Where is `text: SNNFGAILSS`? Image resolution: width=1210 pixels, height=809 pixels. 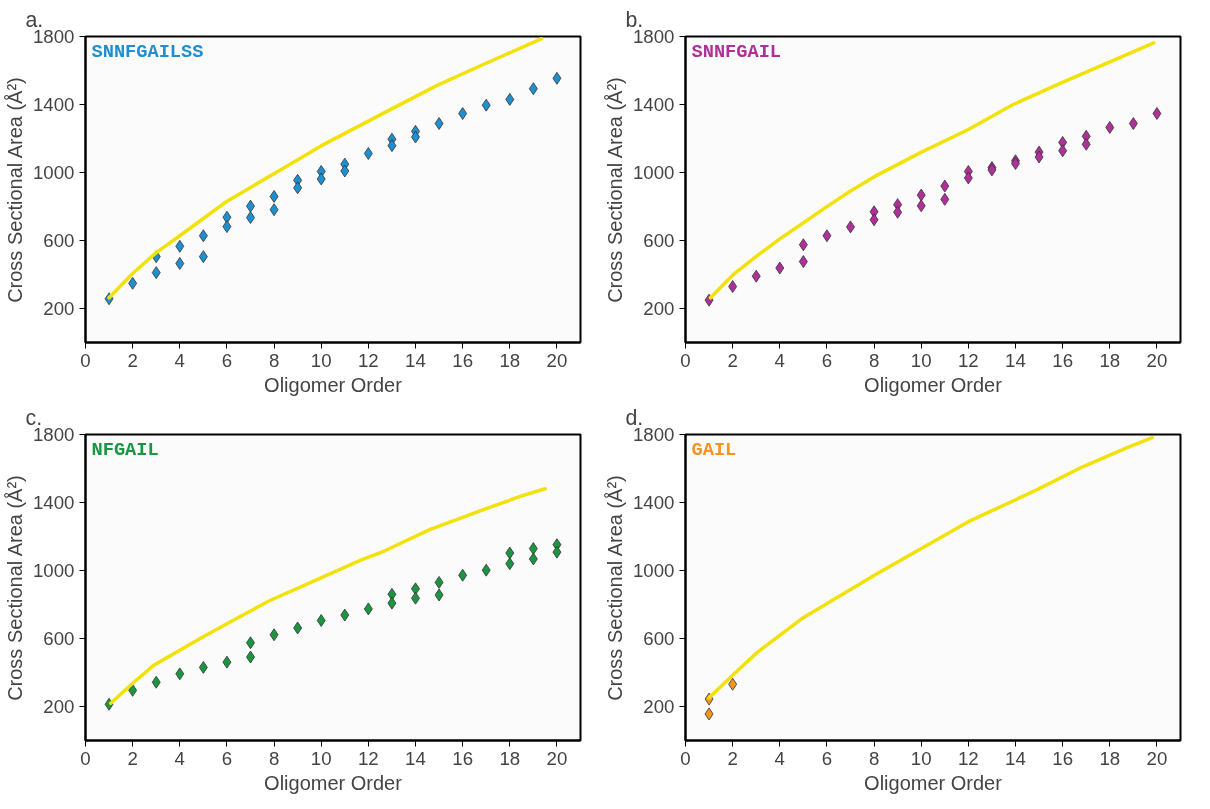 text: SNNFGAILSS is located at coordinates (147, 51).